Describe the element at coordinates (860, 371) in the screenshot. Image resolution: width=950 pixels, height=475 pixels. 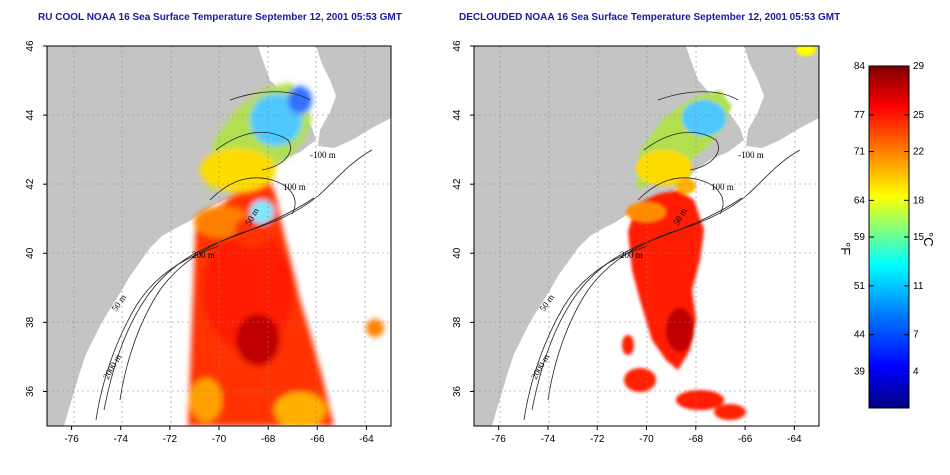
I see `fahrenheit-tick-label: 39` at that location.